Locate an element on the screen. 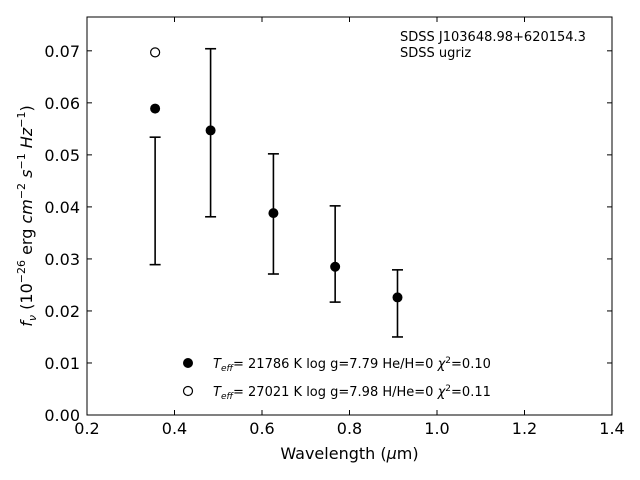 This screenshot has height=480, width=640. x-tick-label: 0.4 is located at coordinates (174, 428).